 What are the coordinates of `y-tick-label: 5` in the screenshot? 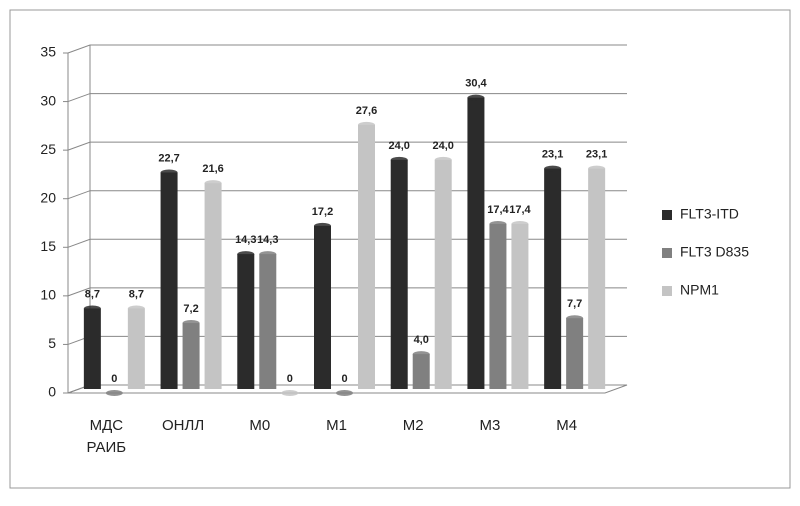 It's located at (52, 343).